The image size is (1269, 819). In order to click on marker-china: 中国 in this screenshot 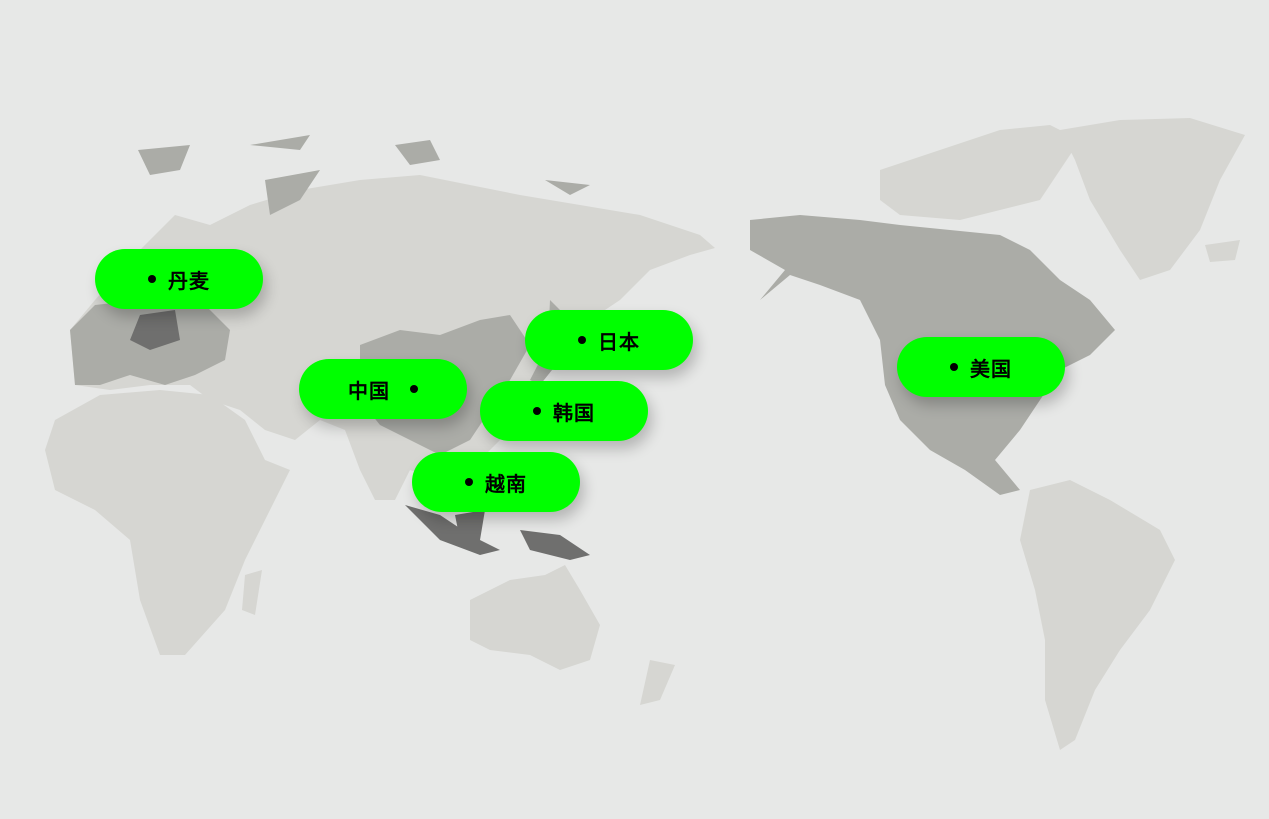, I will do `click(383, 389)`.